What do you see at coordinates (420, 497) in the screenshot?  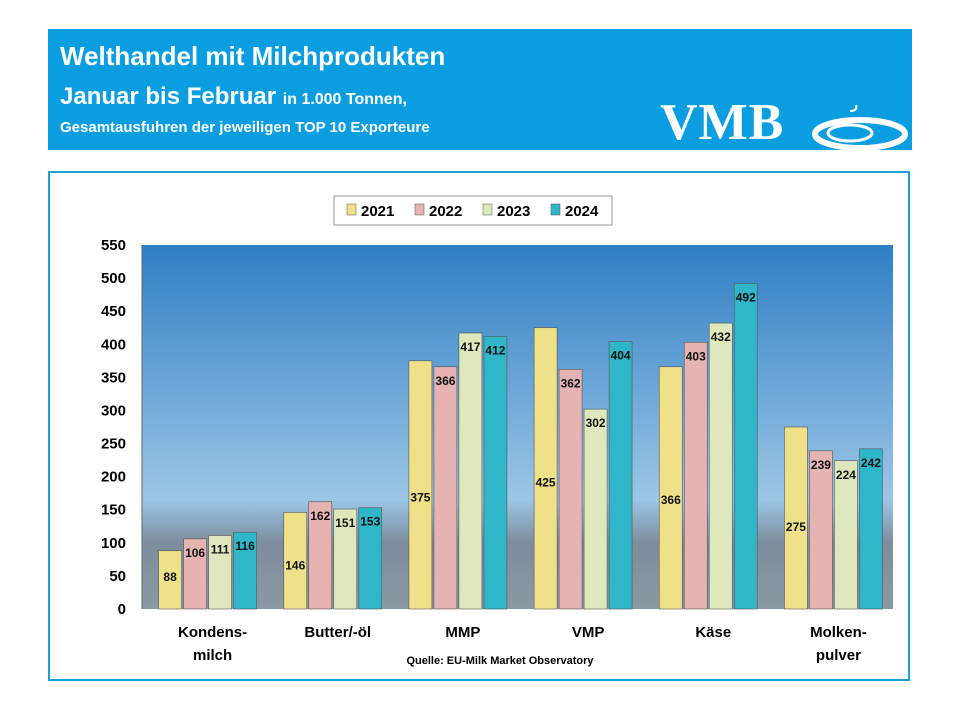 I see `data-label: 375` at bounding box center [420, 497].